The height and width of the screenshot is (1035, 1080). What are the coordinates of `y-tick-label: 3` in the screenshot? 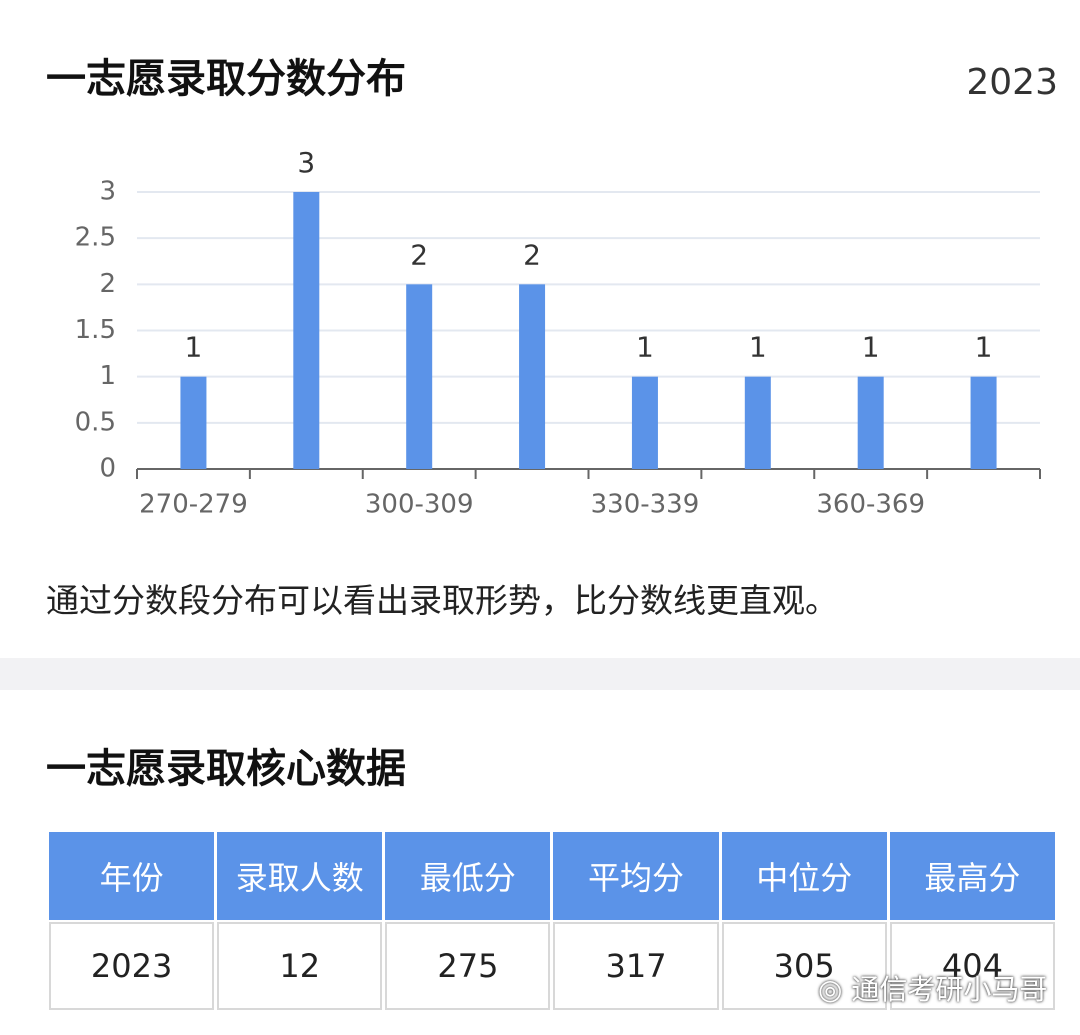 It's located at (107, 192).